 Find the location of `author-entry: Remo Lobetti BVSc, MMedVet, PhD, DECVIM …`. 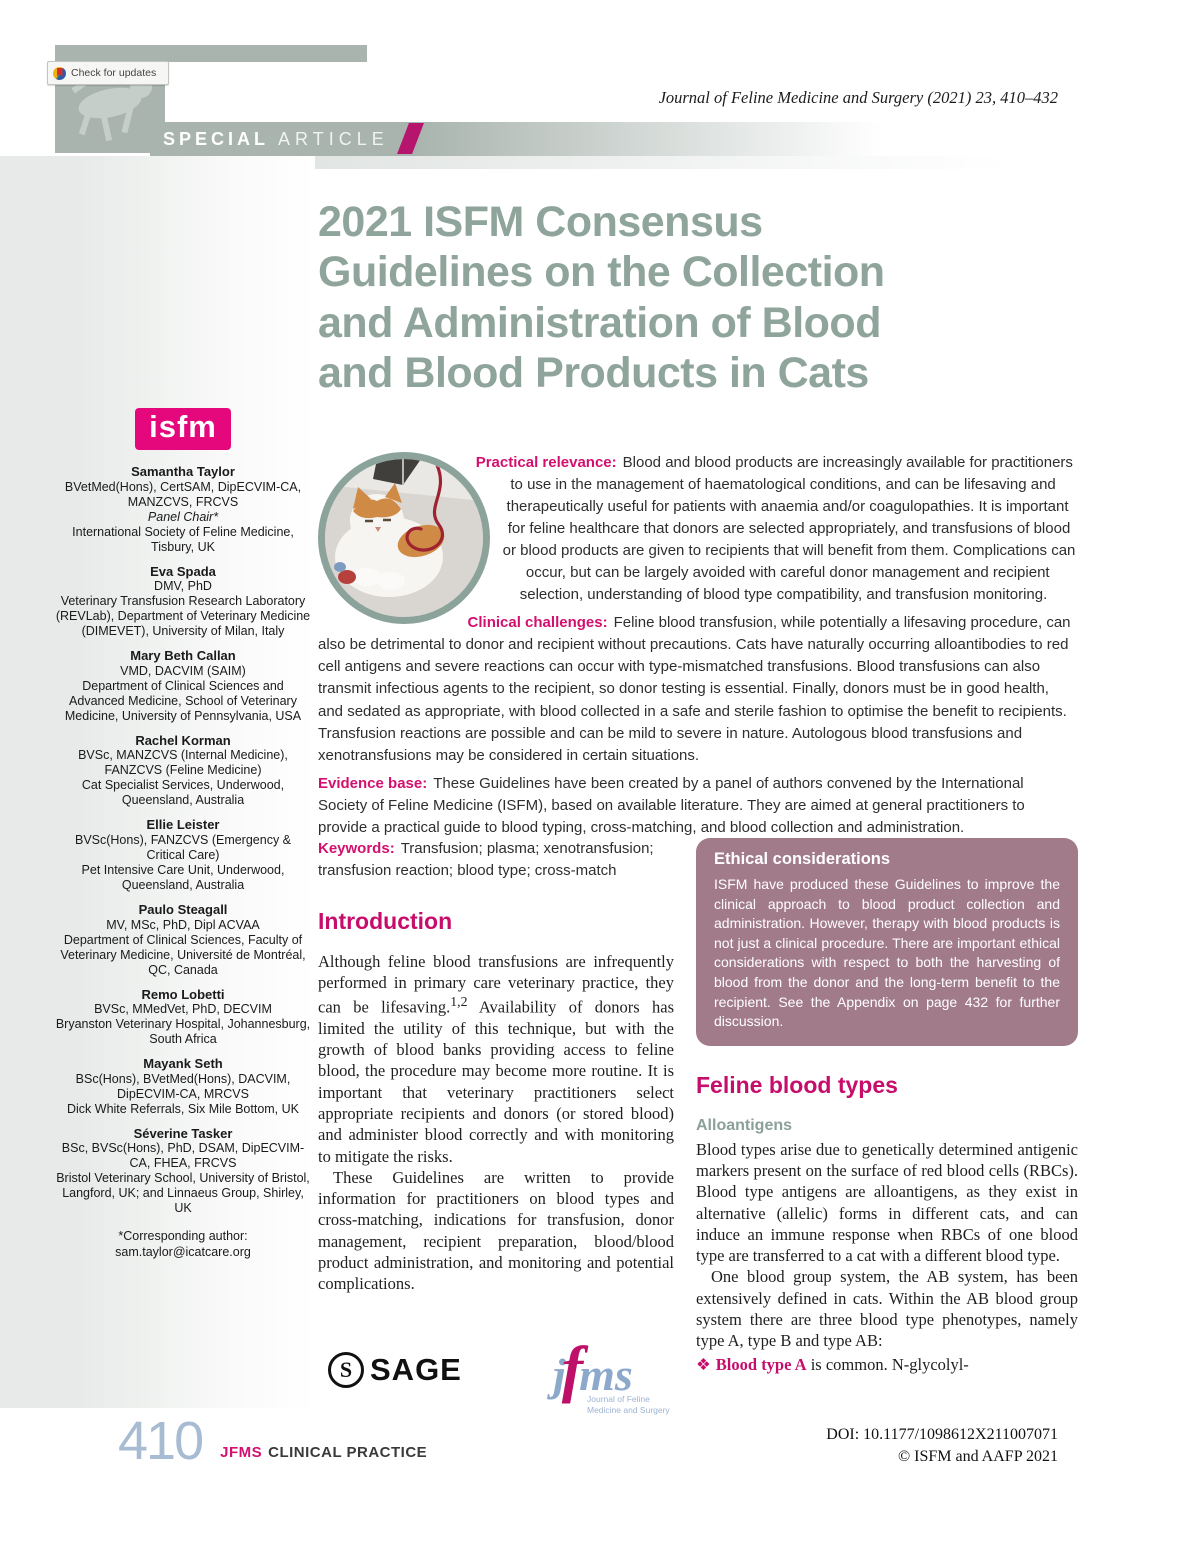

author-entry: Remo Lobetti BVSc, MMedVet, PhD, DECVIM … is located at coordinates (183, 1017).